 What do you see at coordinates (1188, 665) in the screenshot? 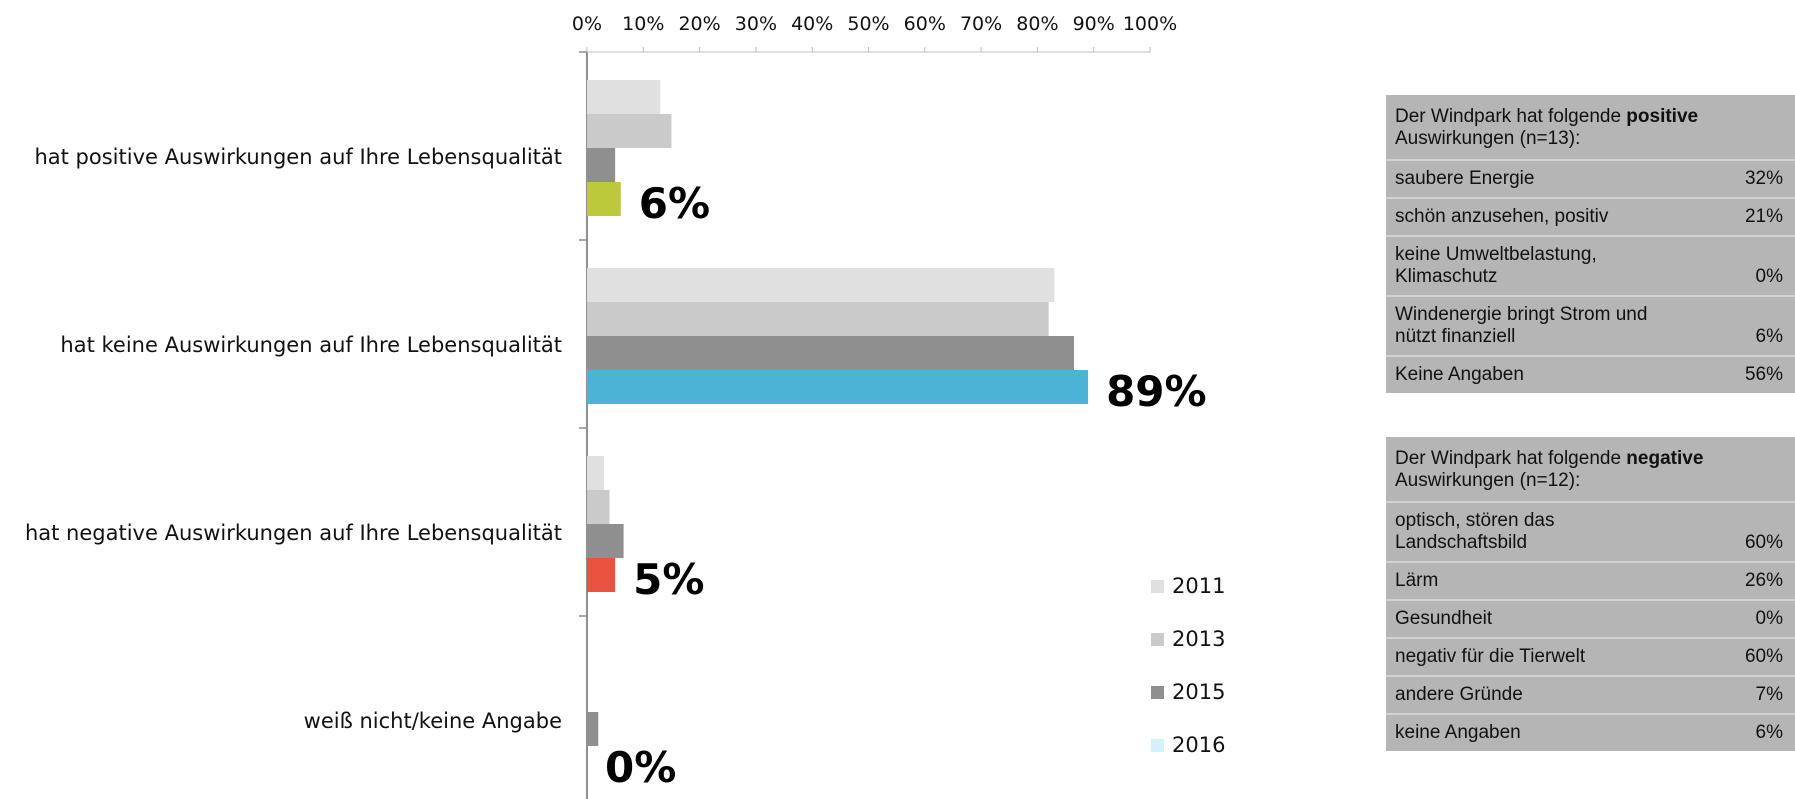
I see `legend: 2011 2013 2015 2016` at bounding box center [1188, 665].